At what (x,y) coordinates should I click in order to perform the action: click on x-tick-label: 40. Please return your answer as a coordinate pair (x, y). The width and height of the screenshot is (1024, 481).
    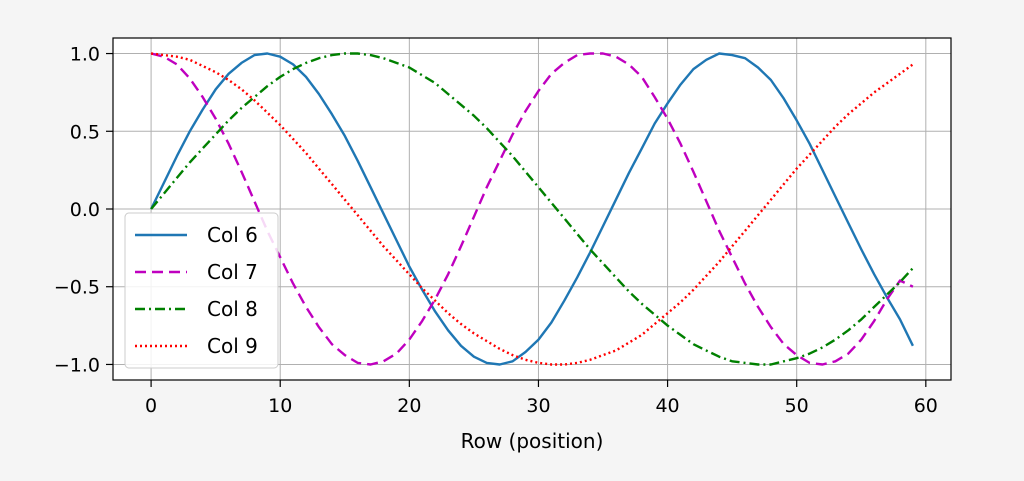
    Looking at the image, I should click on (667, 406).